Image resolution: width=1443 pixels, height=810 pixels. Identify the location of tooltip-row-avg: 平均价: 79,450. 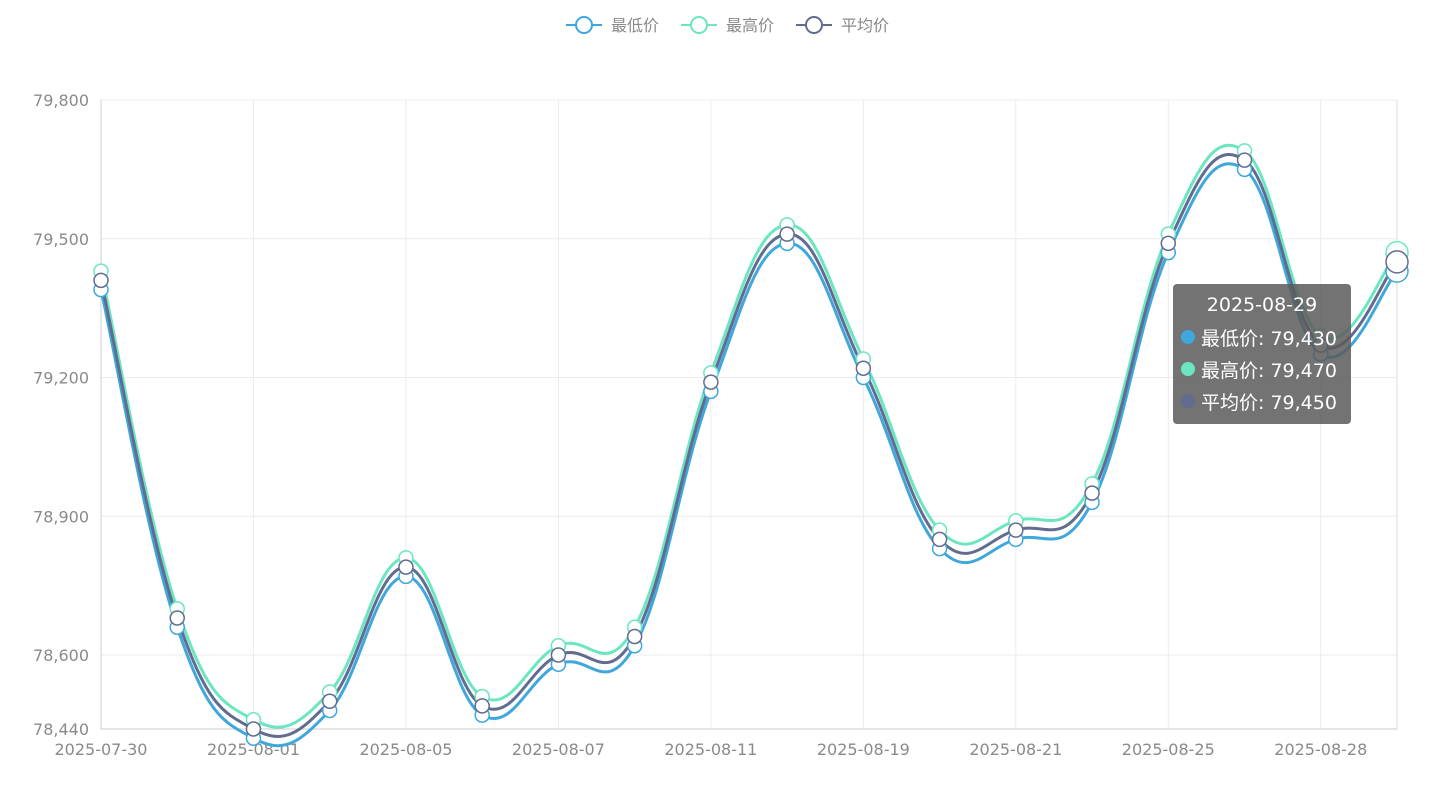
(1262, 401).